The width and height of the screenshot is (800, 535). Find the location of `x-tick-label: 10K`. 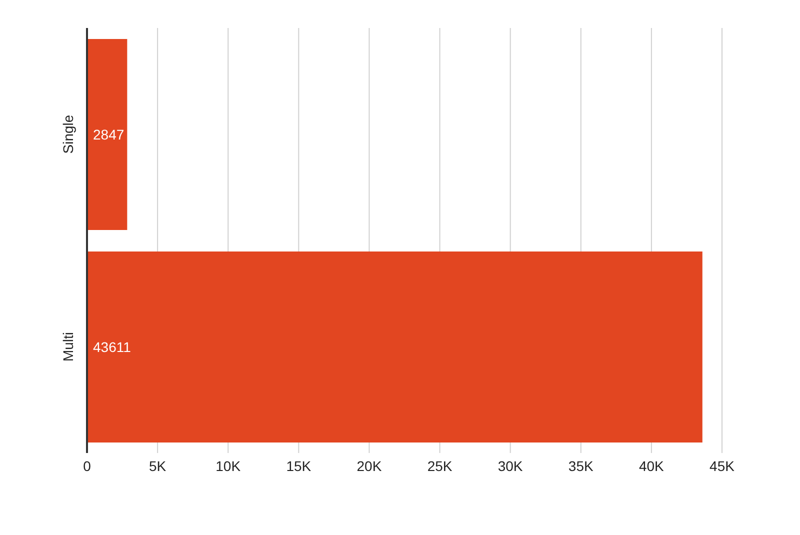

x-tick-label: 10K is located at coordinates (229, 466).